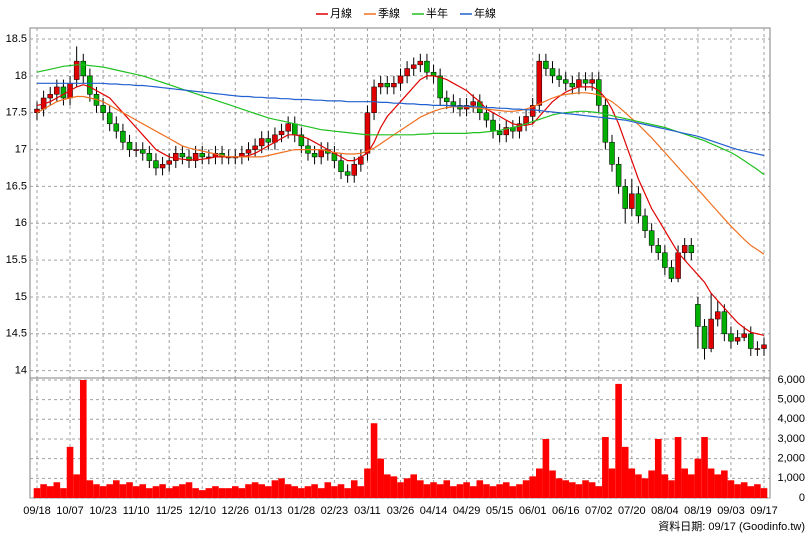  What do you see at coordinates (367, 511) in the screenshot?
I see `x-tick-label: 03/11` at bounding box center [367, 511].